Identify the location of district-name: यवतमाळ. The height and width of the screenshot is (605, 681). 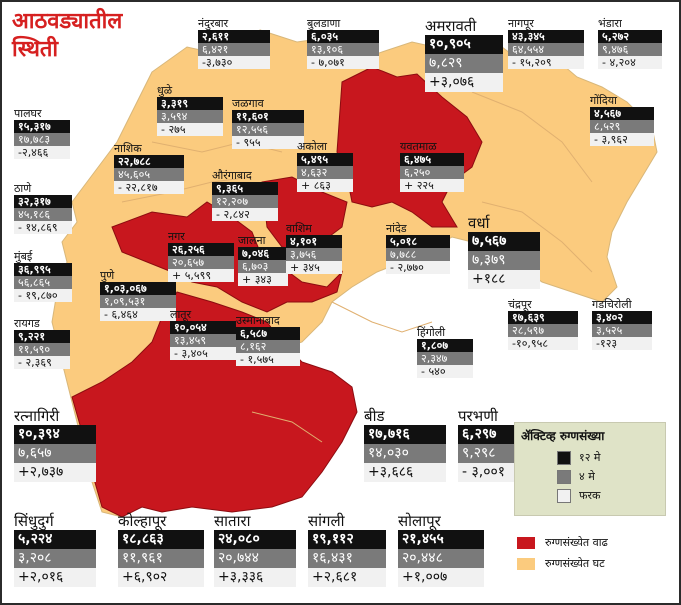
(418, 146).